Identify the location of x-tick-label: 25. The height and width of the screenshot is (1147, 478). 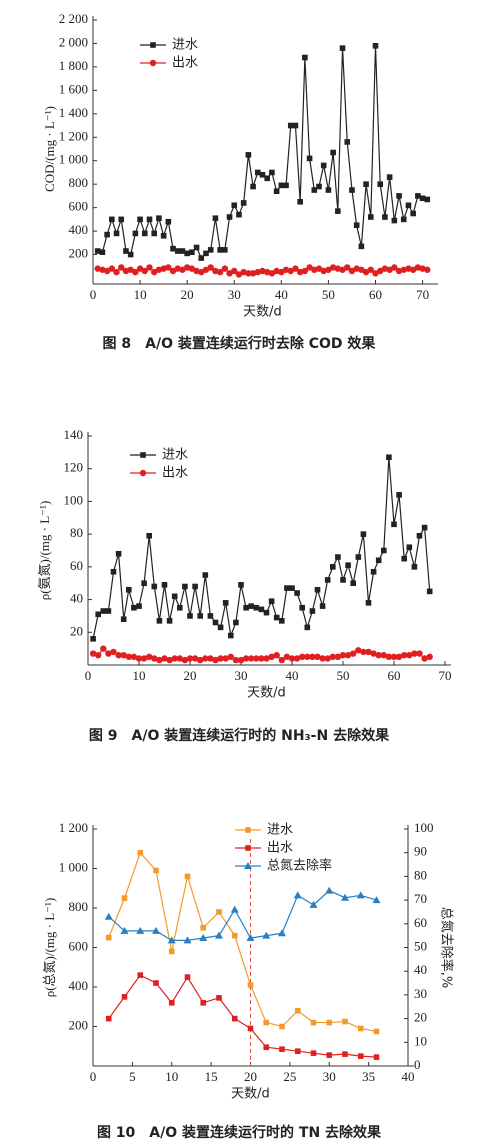
(289, 1076).